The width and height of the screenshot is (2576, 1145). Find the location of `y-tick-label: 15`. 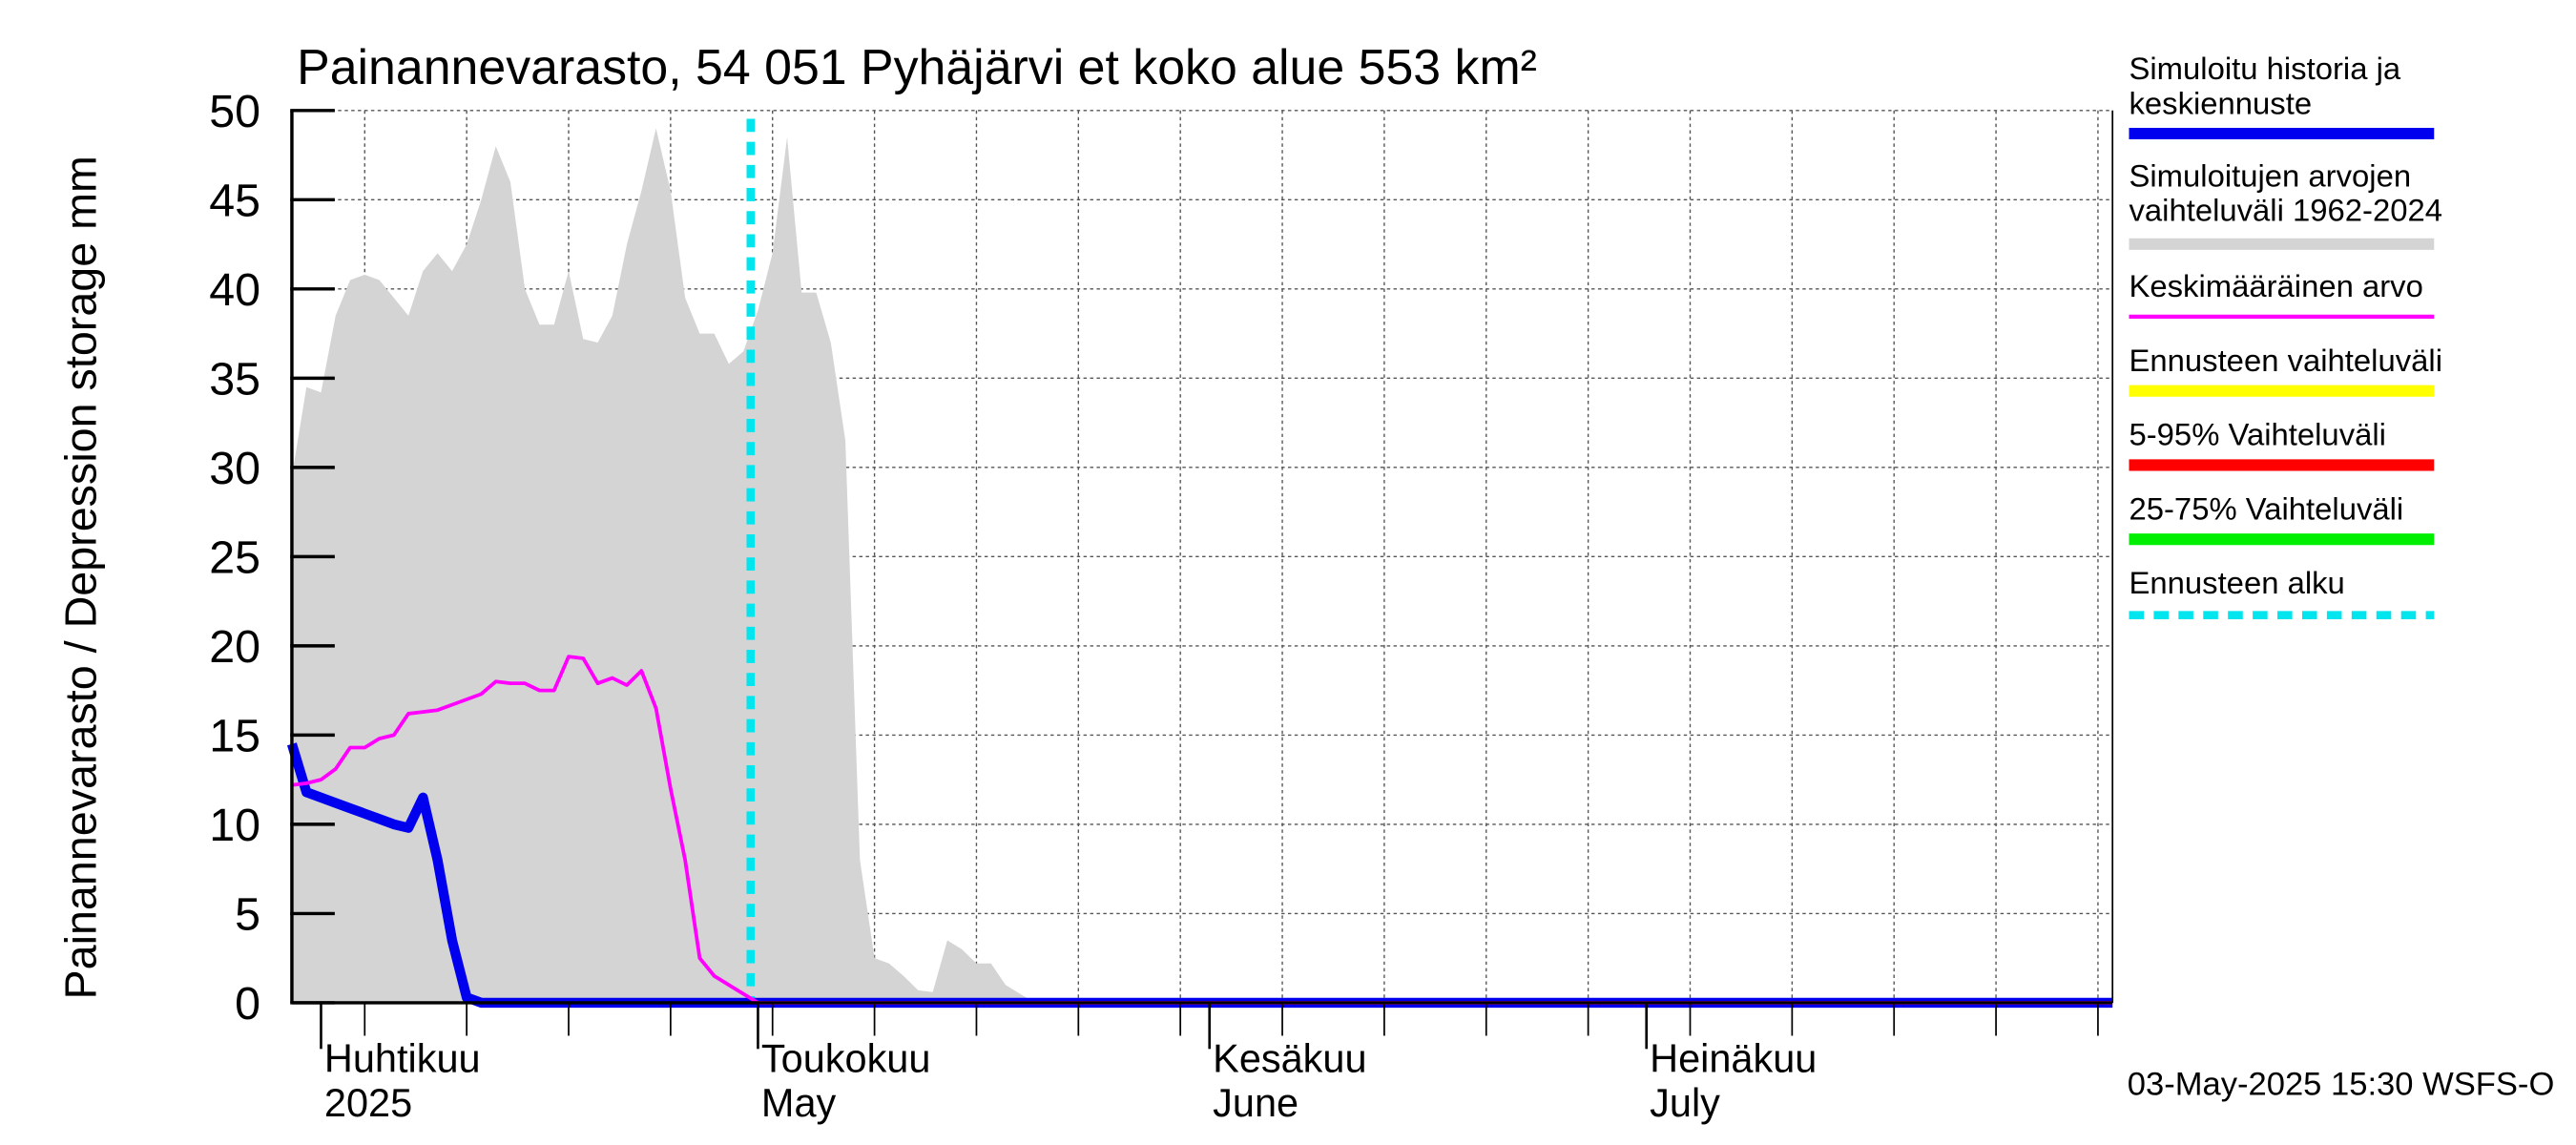

y-tick-label: 15 is located at coordinates (234, 736).